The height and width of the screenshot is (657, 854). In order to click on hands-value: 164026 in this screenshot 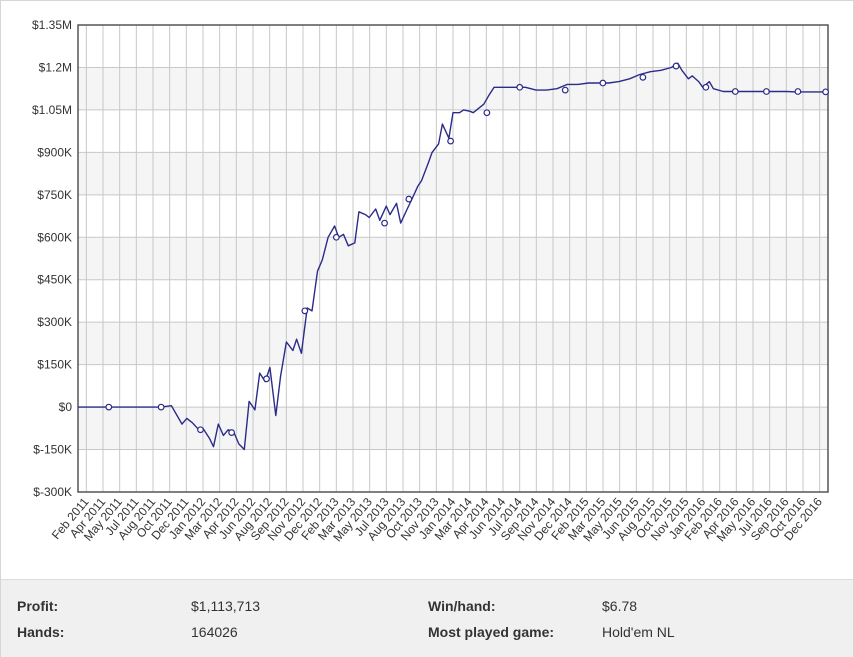, I will do `click(214, 632)`.